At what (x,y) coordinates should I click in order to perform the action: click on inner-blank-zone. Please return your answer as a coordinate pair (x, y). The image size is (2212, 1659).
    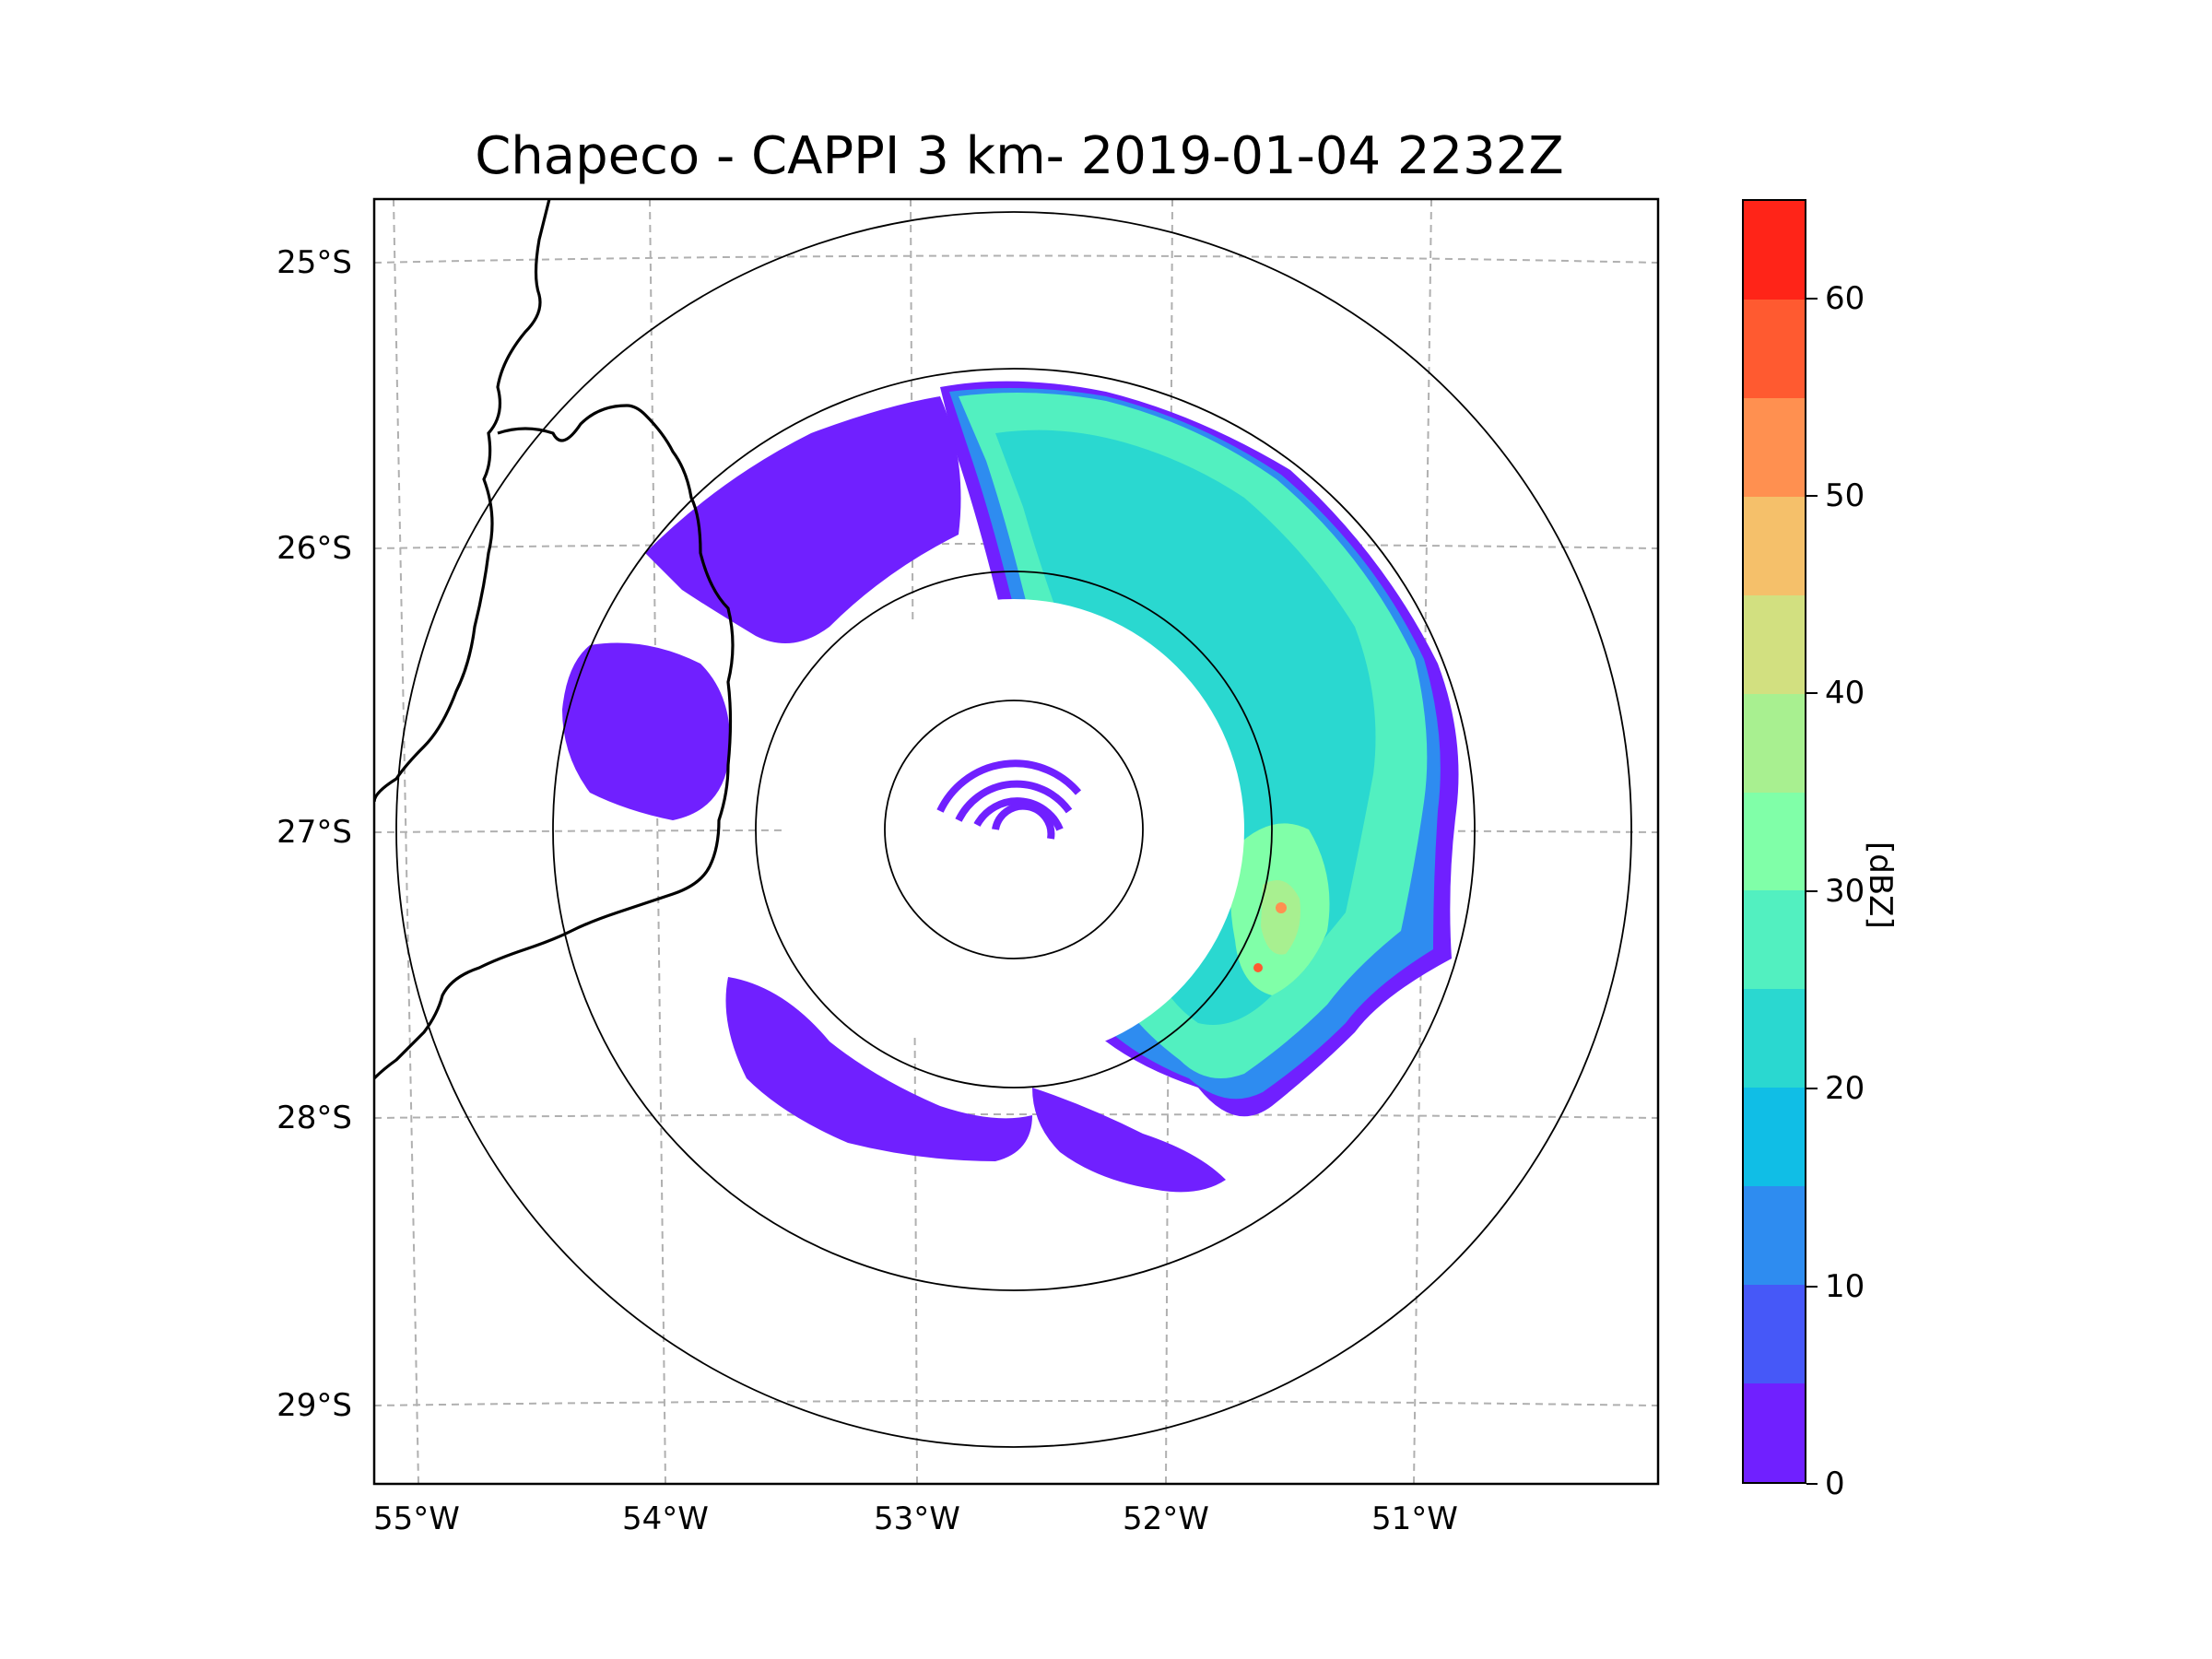
    Looking at the image, I should click on (1013, 829).